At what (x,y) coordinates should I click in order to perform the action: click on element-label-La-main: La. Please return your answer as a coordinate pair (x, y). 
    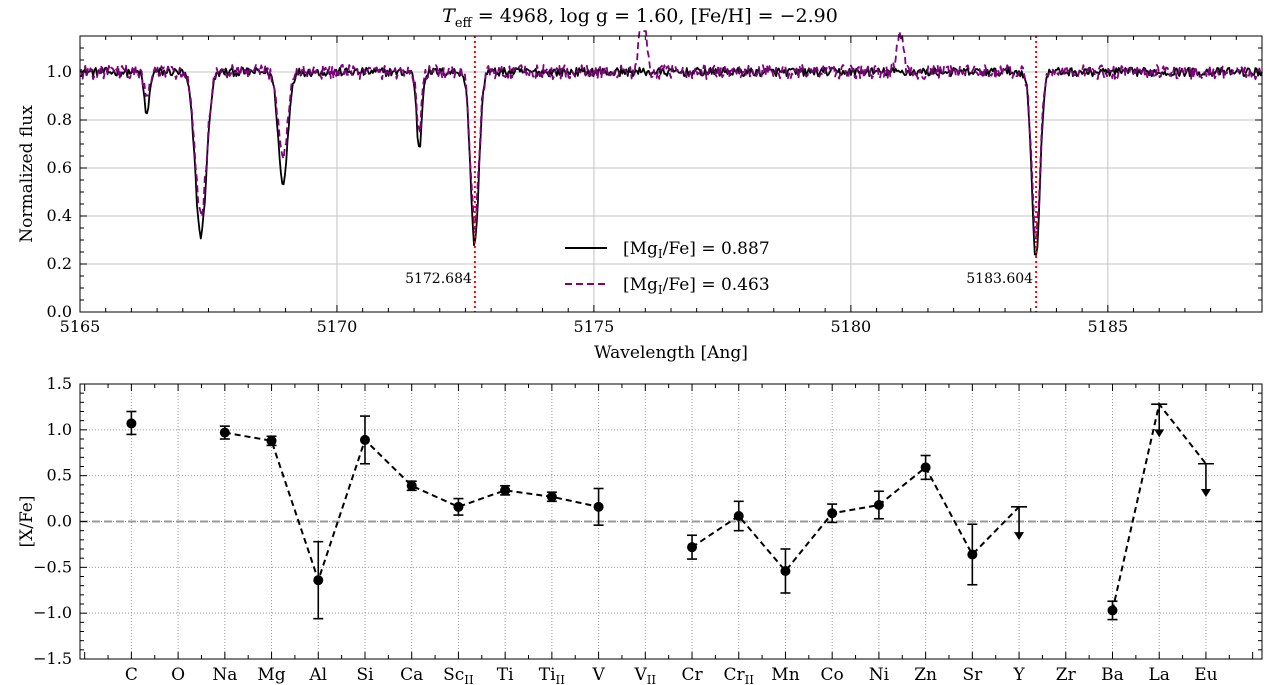
    Looking at the image, I should click on (1158, 675).